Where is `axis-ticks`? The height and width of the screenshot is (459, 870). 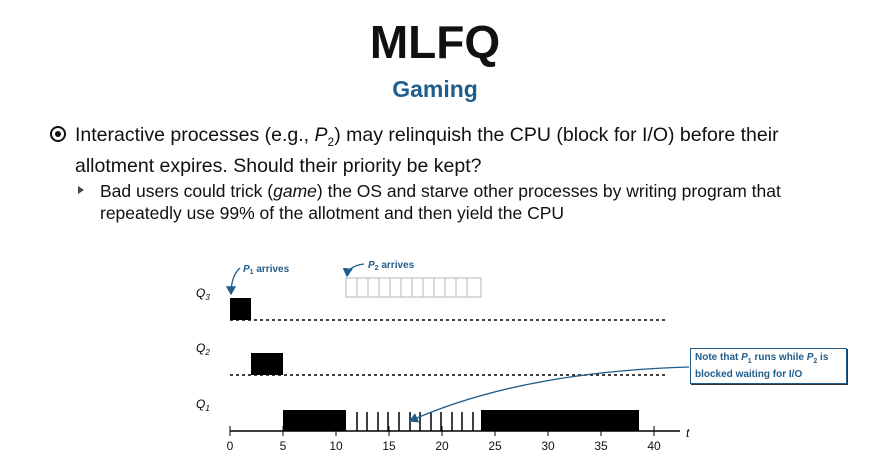
axis-ticks is located at coordinates (442, 431).